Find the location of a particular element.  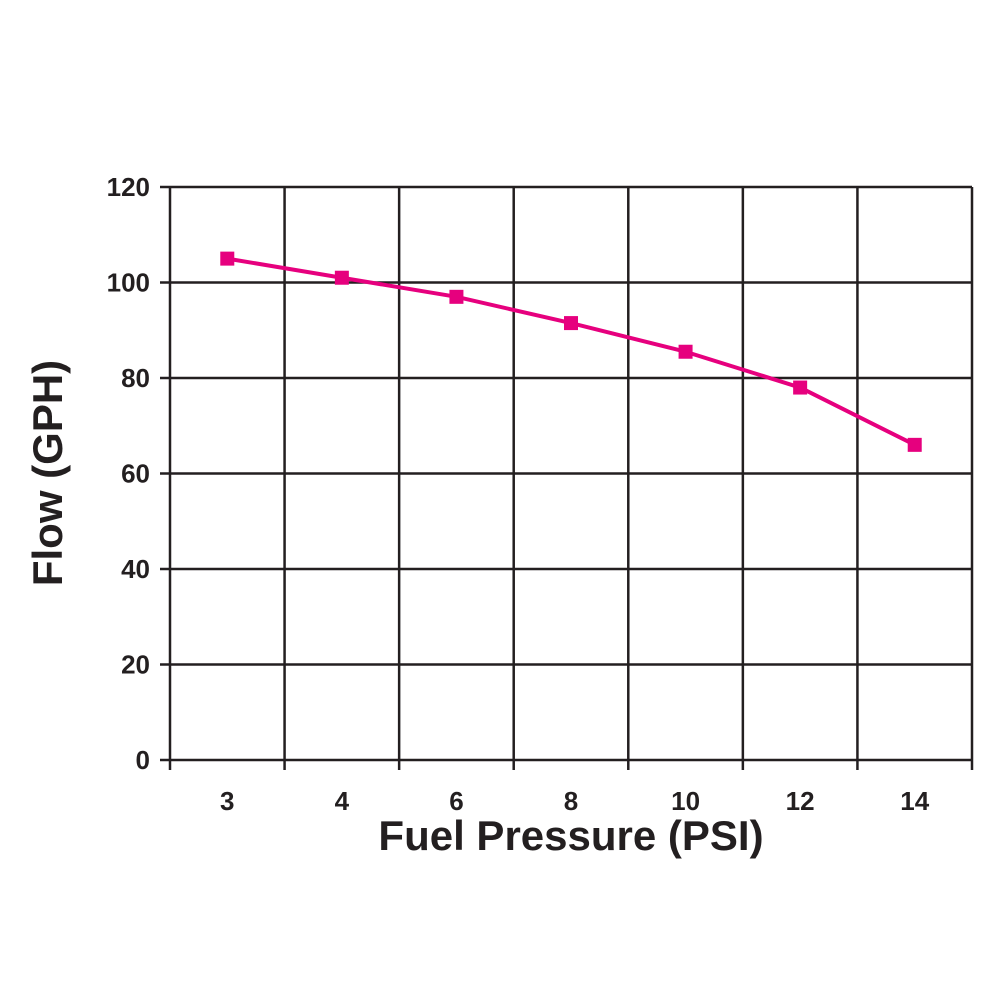

series-line is located at coordinates (571, 351).